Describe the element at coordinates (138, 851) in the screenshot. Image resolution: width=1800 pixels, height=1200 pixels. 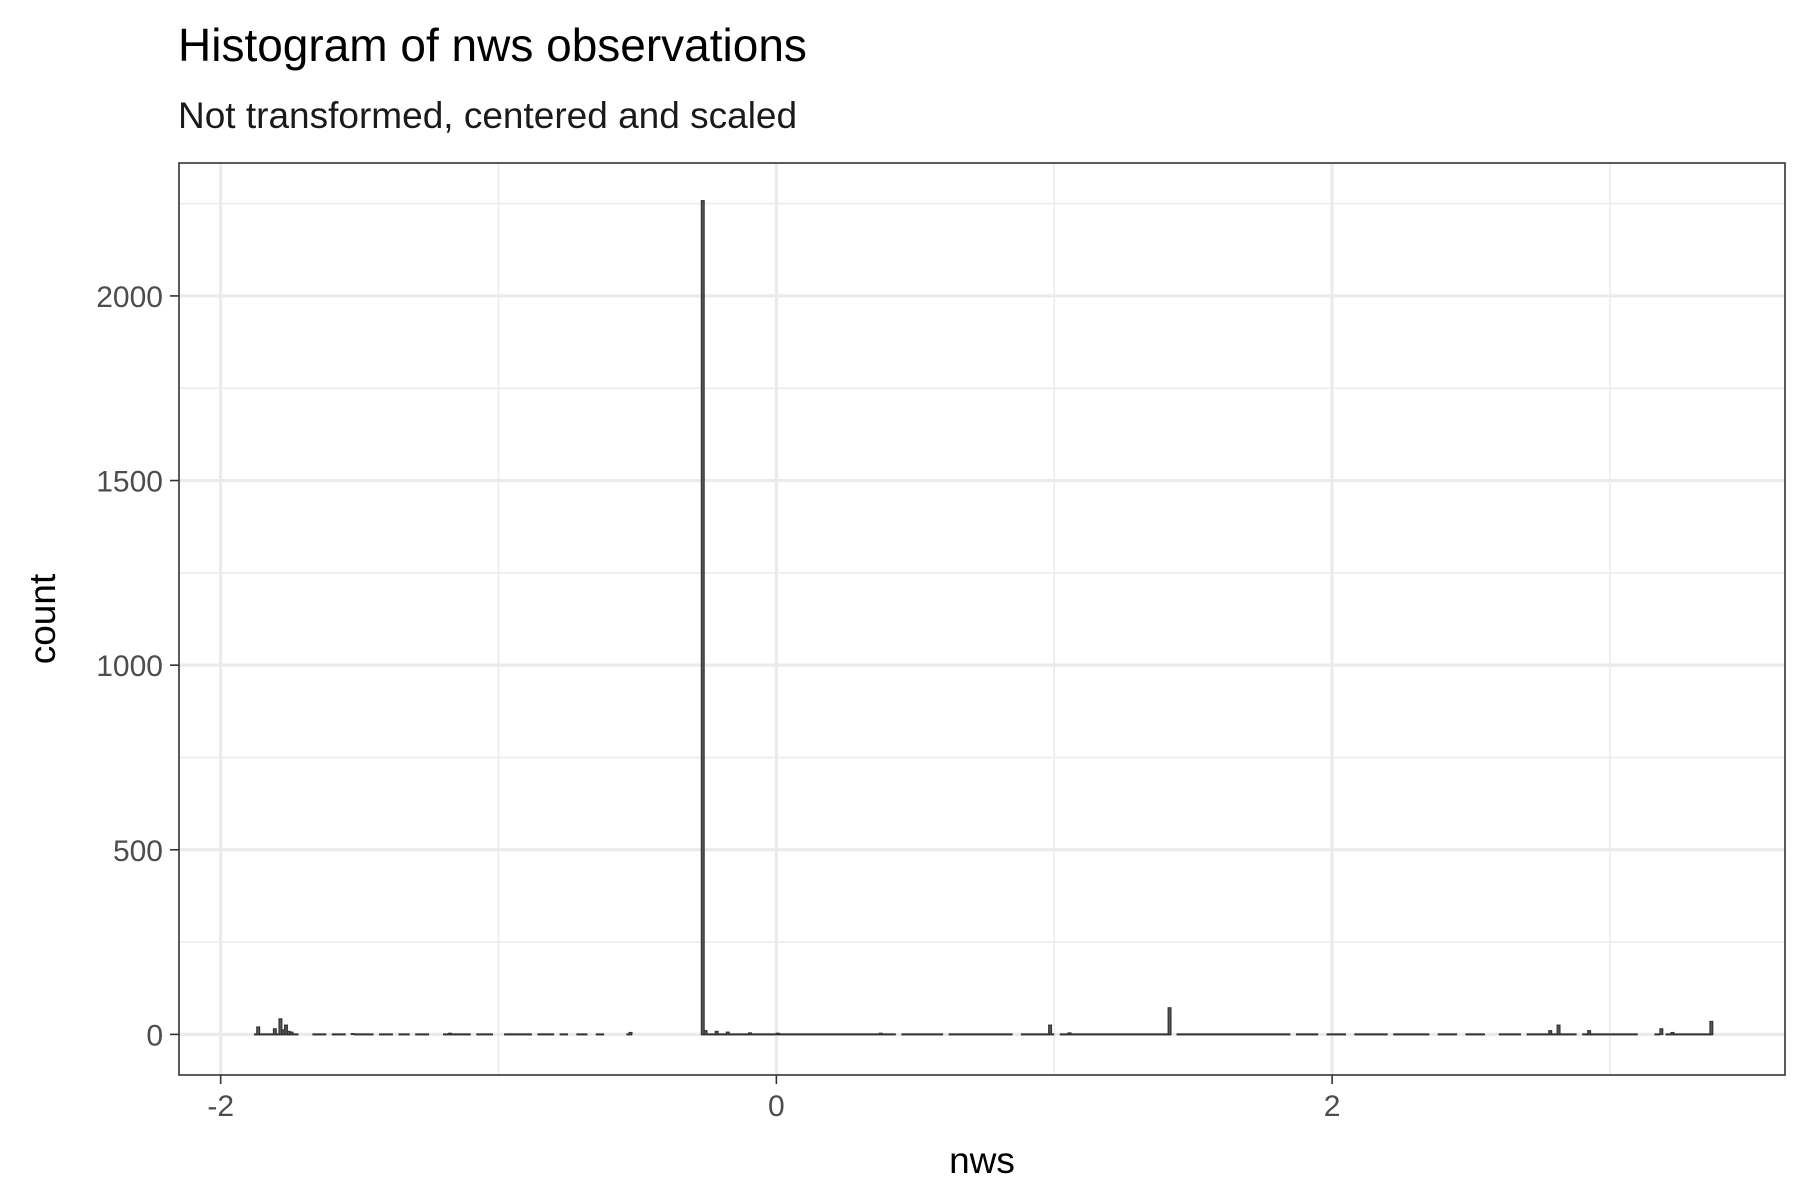
I see `y-tick-label: 500` at that location.